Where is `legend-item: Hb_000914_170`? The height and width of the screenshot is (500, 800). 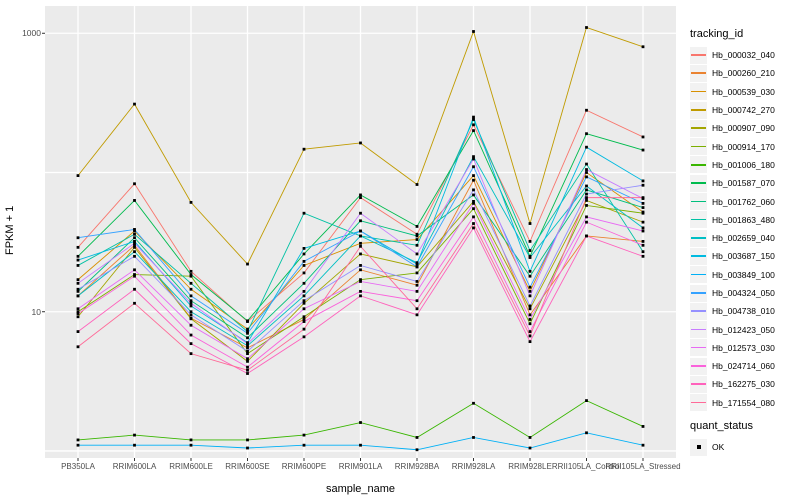
legend-item: Hb_000914_170 is located at coordinates (745, 146).